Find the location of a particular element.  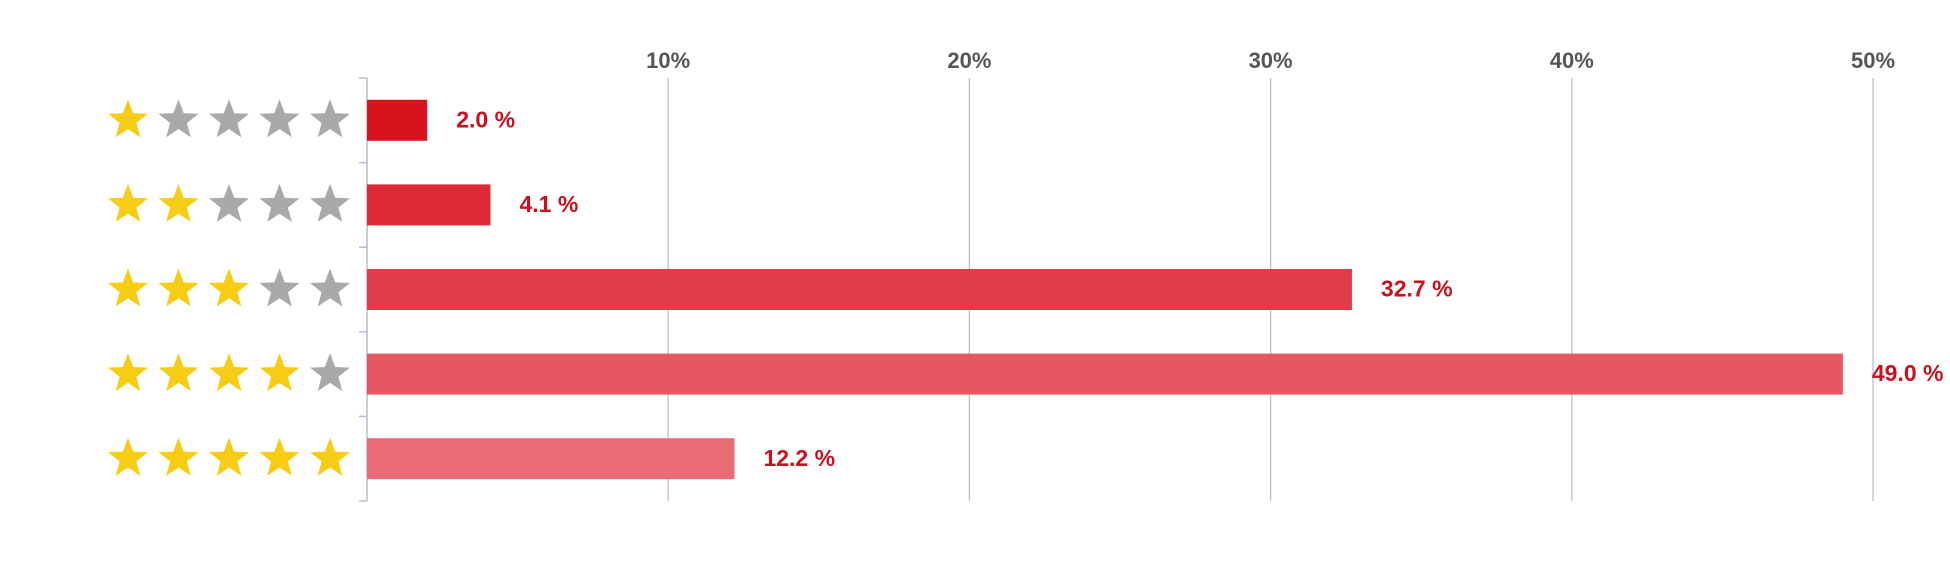

x-tick-label: 20% is located at coordinates (969, 60).